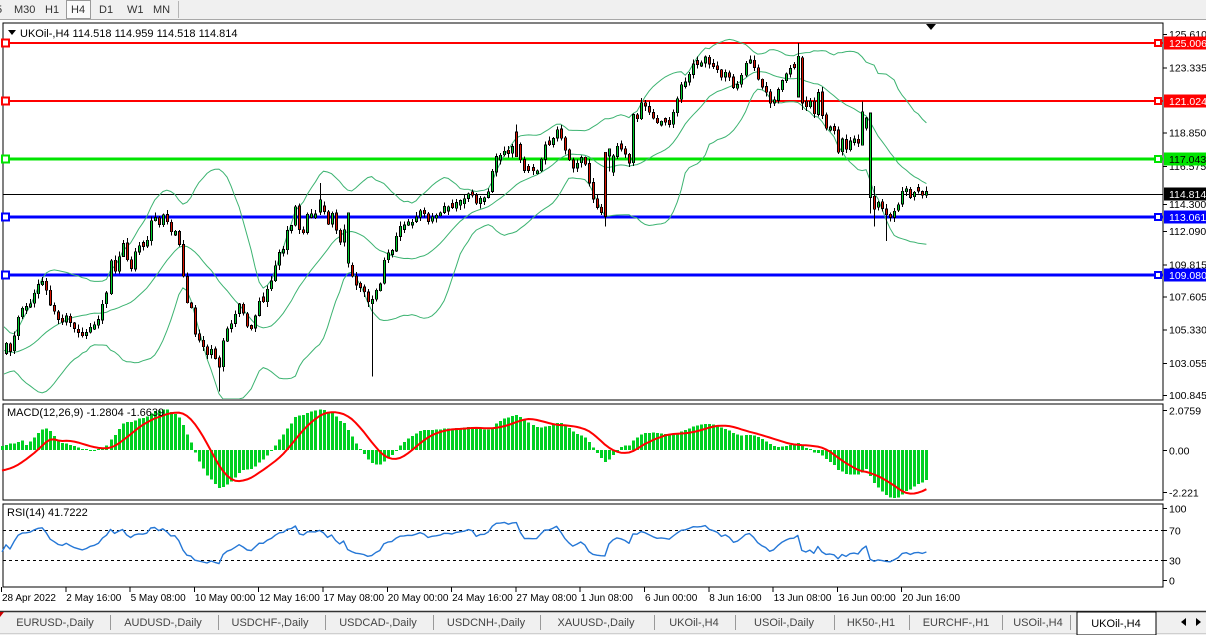 This screenshot has width=1206, height=635. Describe the element at coordinates (931, 598) in the screenshot. I see `svg-text: 20 Jun 16:00` at that location.